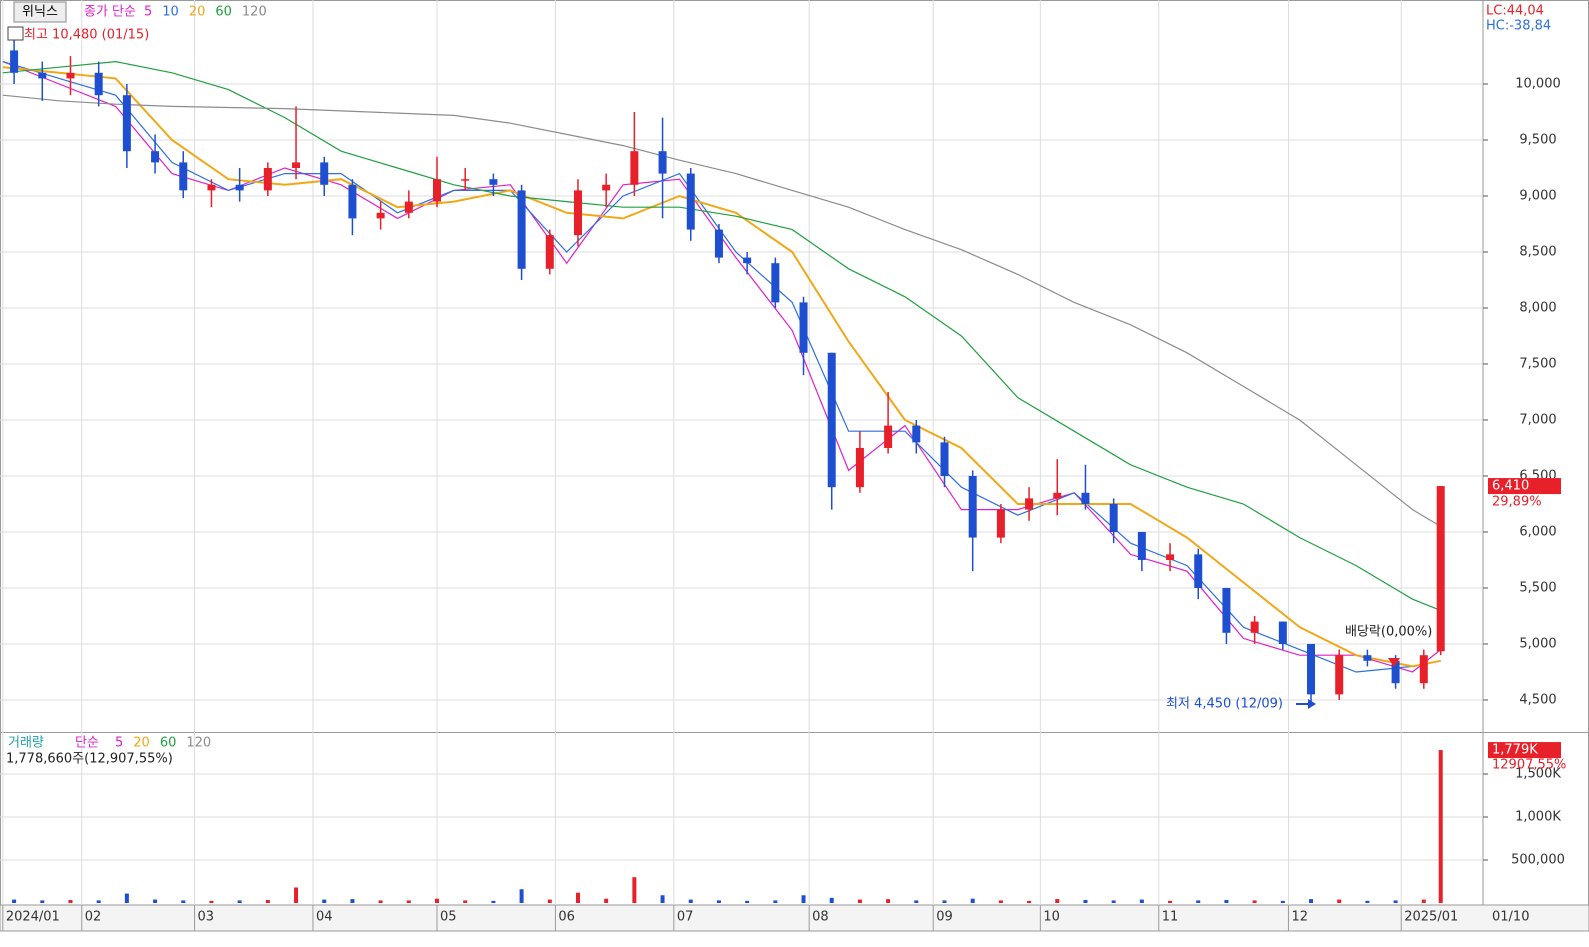 The width and height of the screenshot is (1589, 947). What do you see at coordinates (1312, 704) in the screenshot?
I see `low-arrow-head` at bounding box center [1312, 704].